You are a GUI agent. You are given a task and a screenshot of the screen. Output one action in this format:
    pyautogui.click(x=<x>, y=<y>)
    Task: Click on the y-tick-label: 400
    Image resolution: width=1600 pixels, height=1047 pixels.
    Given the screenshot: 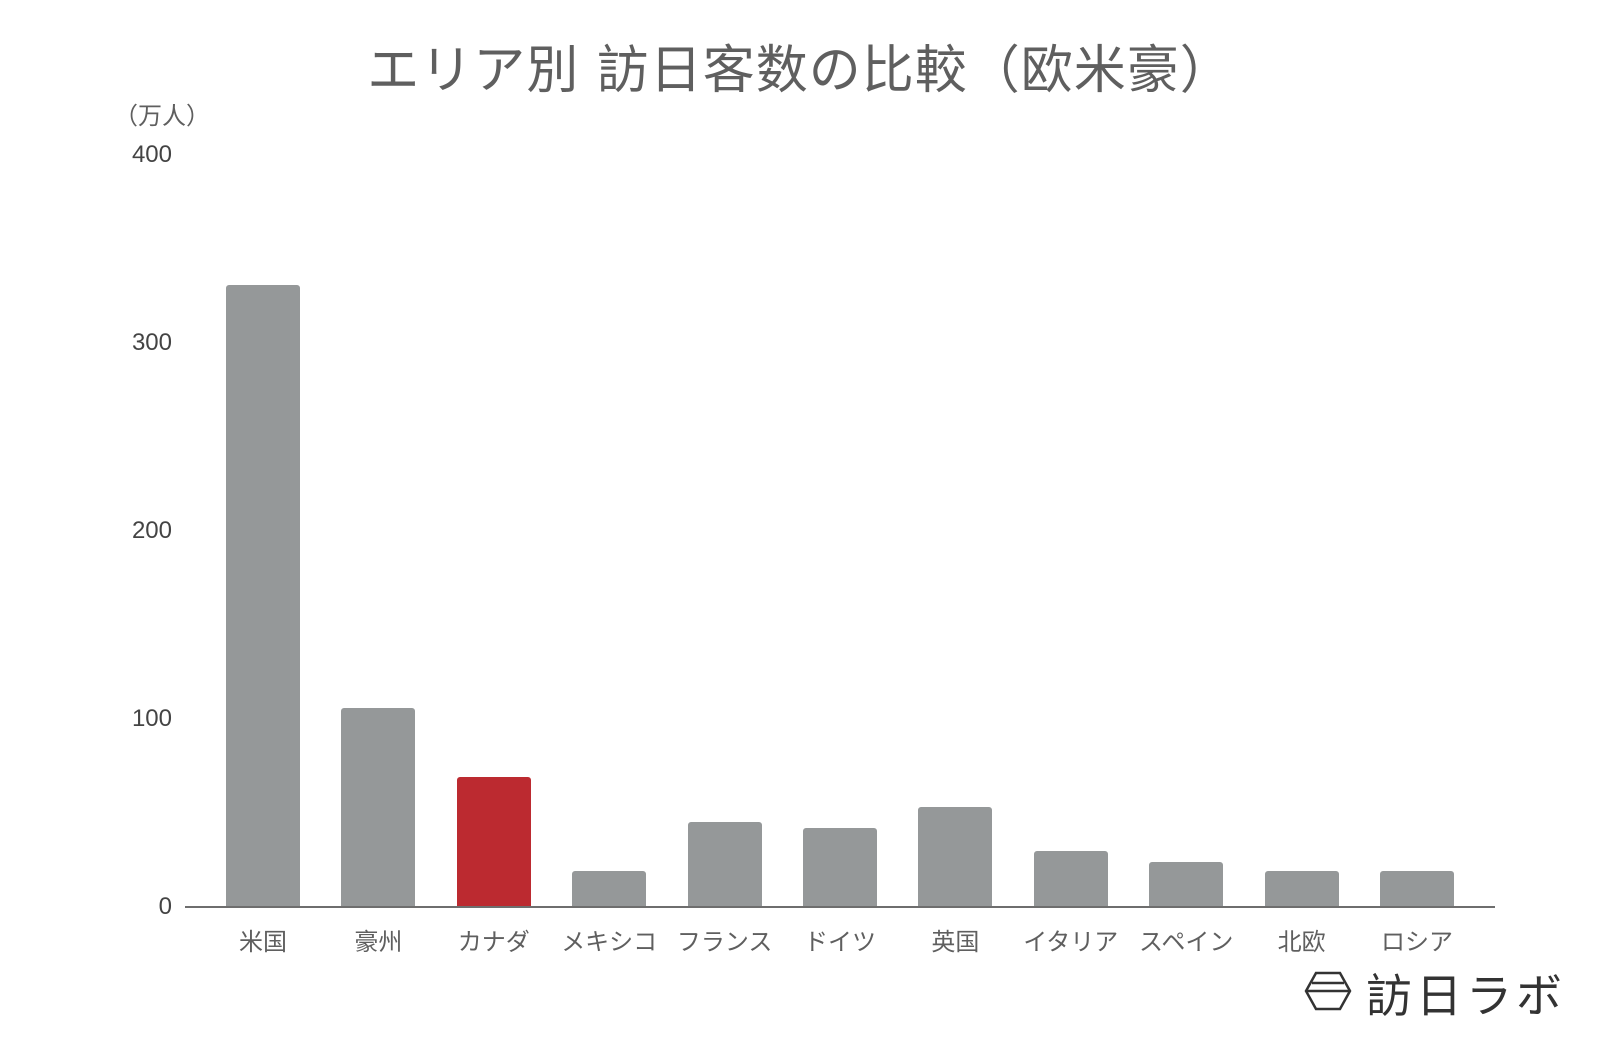 What is the action you would take?
    pyautogui.click(x=151, y=154)
    